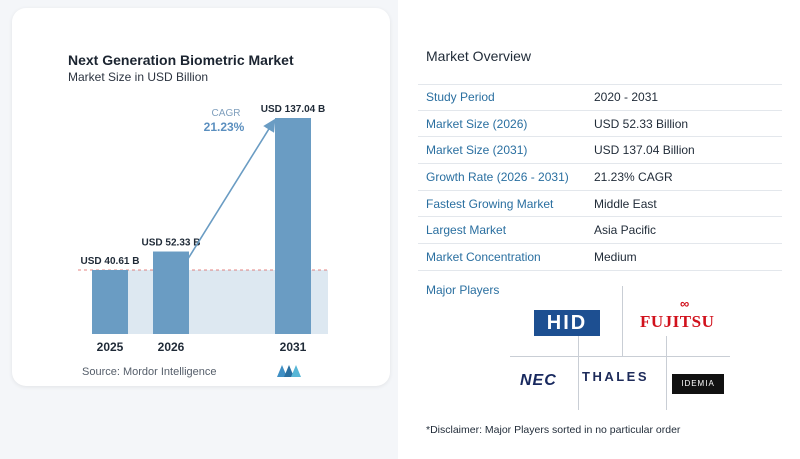  I want to click on cagr-value: 21.23%, so click(224, 127).